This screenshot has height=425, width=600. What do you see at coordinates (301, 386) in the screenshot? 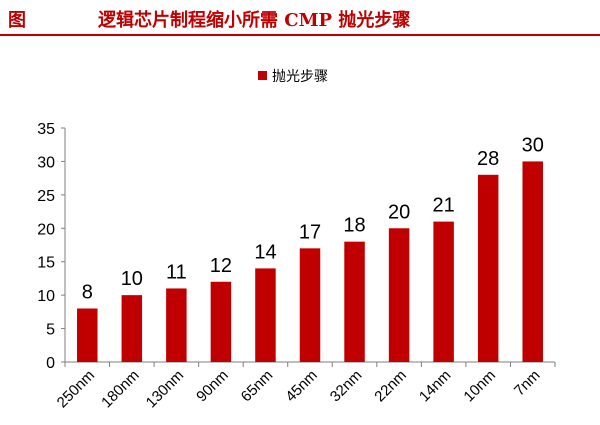
I see `x-tick-label: 45nm` at bounding box center [301, 386].